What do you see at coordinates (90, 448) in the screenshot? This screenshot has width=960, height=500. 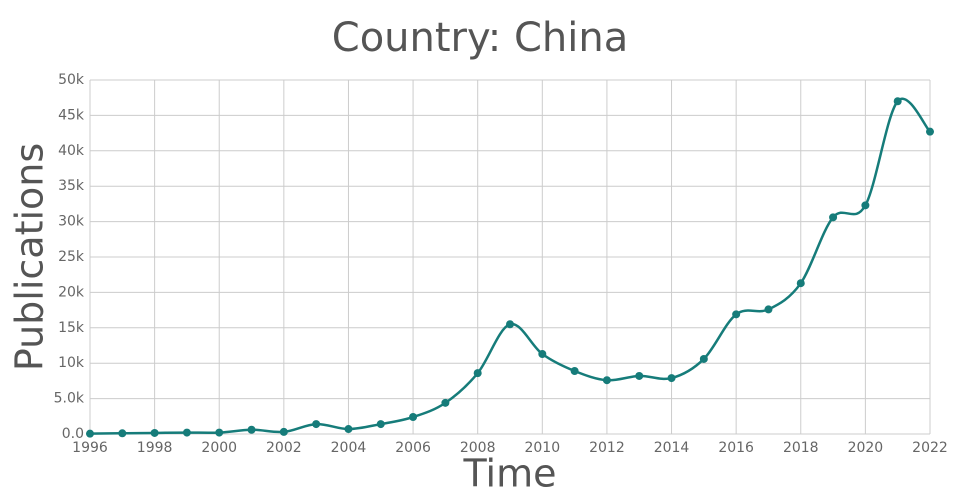 I see `x-tick-label: 1996` at bounding box center [90, 448].